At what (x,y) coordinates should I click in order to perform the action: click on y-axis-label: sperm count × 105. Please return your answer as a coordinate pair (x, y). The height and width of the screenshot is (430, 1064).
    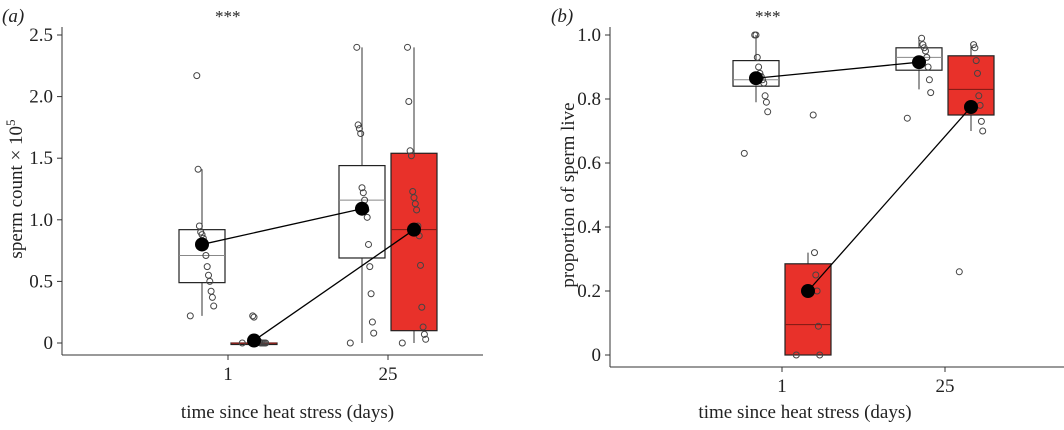
    Looking at the image, I should click on (15, 188).